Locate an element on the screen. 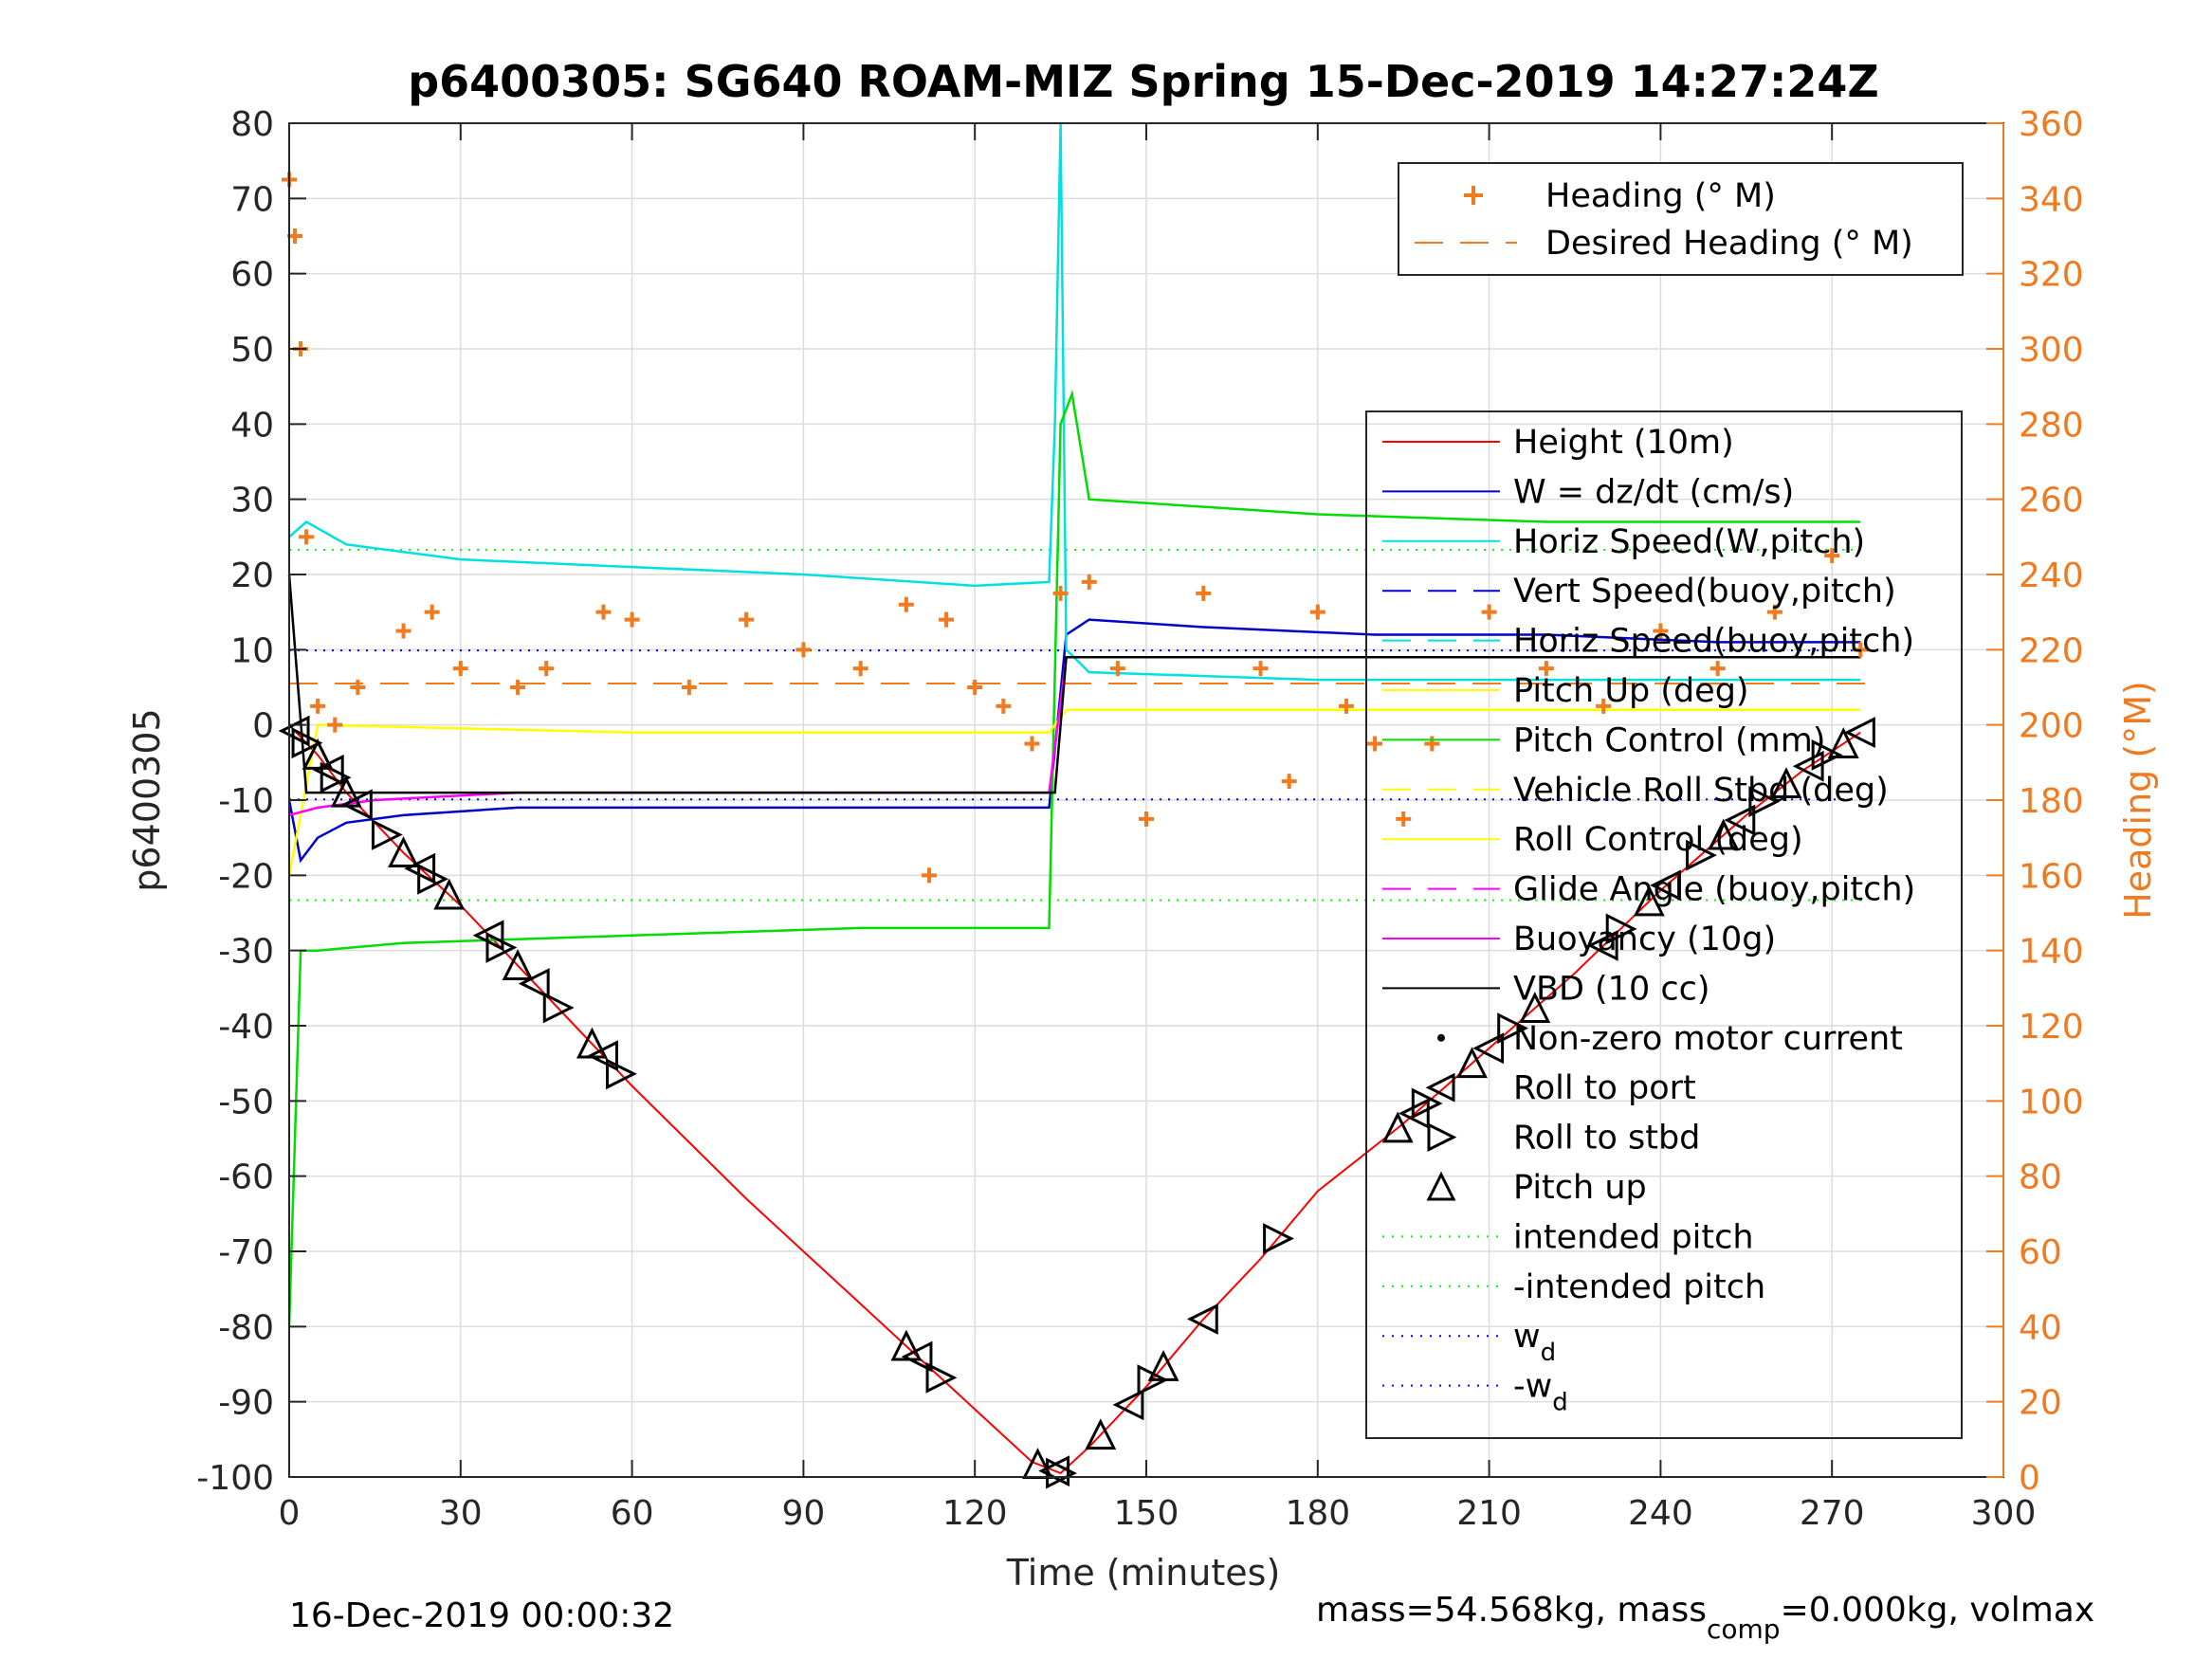 Image resolution: width=2212 pixels, height=1659 pixels. x-tick-label: 210 is located at coordinates (1489, 1513).